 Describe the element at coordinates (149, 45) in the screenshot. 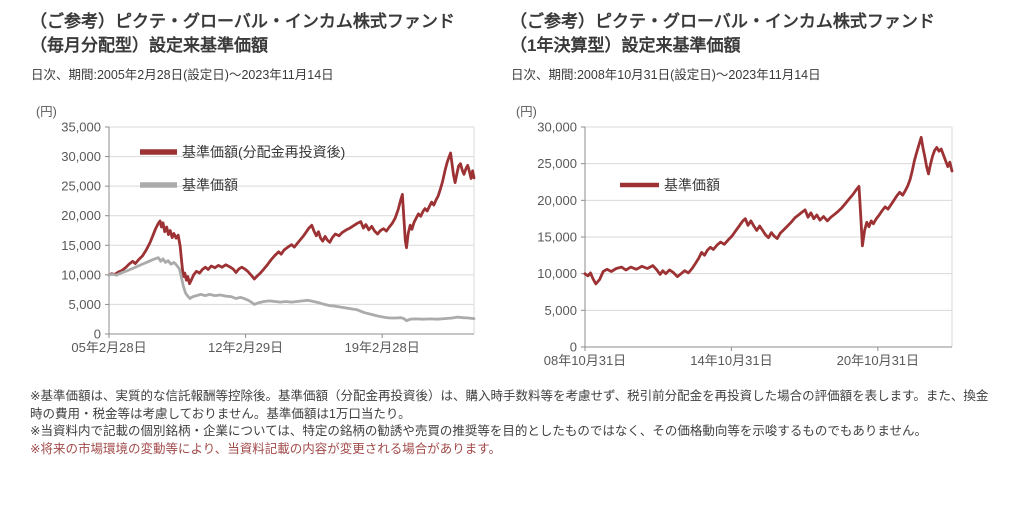

I see `chart-title-line2: （毎月分配型）設定来基準価額` at that location.